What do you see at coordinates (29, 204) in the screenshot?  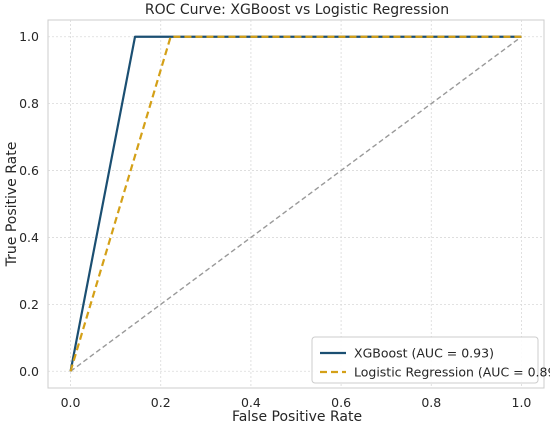 I see `y-axis-ticks: 0.0 0.2 0.4 0.6 0.8 1.0` at bounding box center [29, 204].